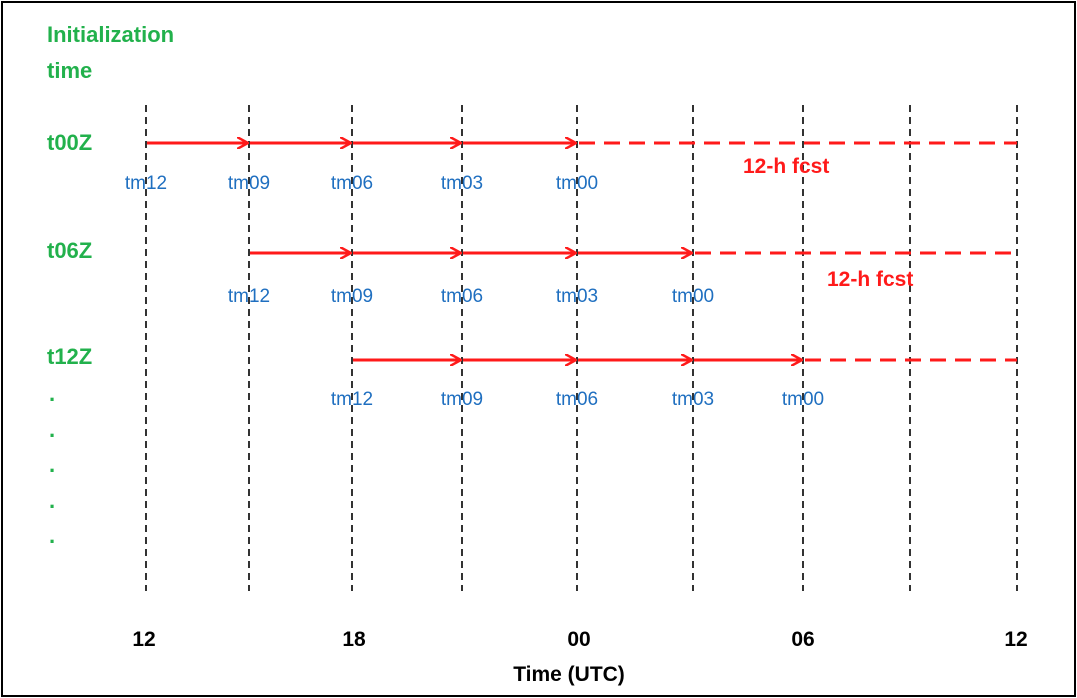 Image resolution: width=1077 pixels, height=698 pixels. I want to click on axis-label: Time (UTC), so click(569, 674).